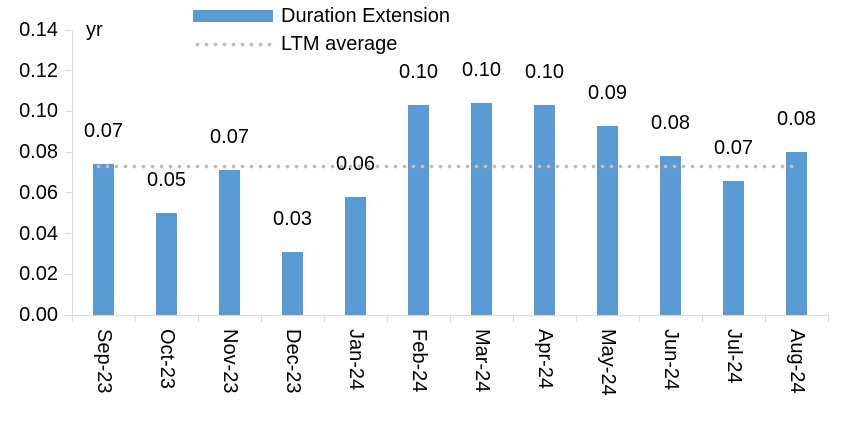  What do you see at coordinates (445, 166) in the screenshot?
I see `ltm-average-line` at bounding box center [445, 166].